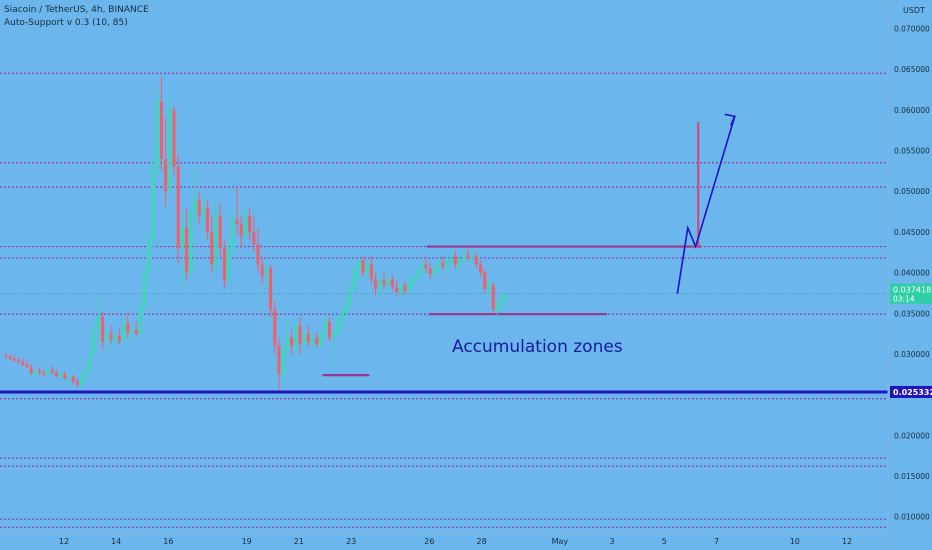  I want to click on y-tick-label: 0.030000, so click(912, 354).